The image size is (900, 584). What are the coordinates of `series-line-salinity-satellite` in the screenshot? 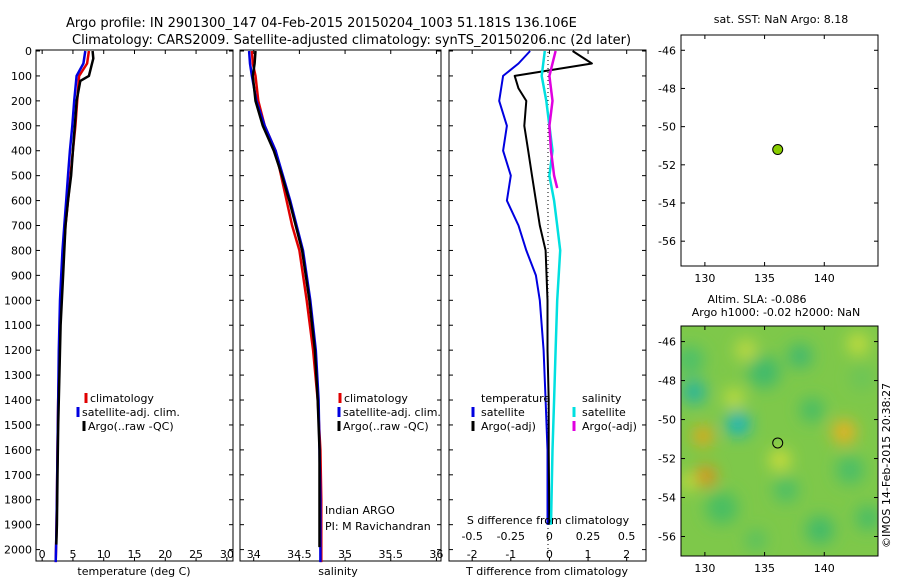 It's located at (551, 287).